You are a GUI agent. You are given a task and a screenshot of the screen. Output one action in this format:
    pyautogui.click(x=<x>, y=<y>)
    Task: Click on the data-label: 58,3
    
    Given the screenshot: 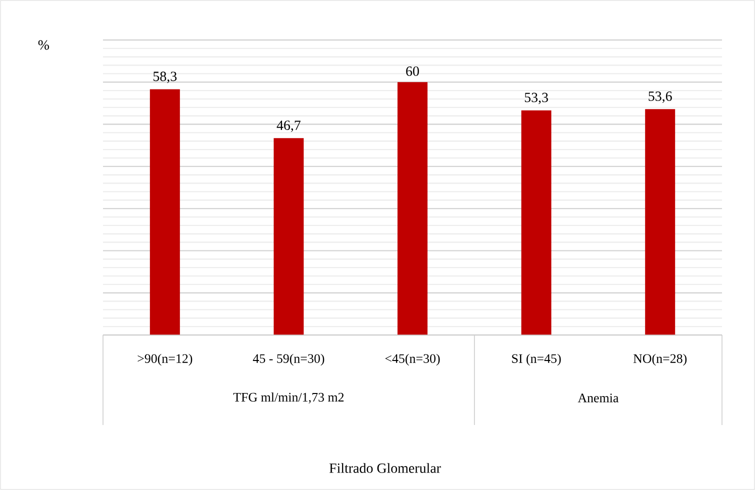 What is the action you would take?
    pyautogui.click(x=165, y=78)
    